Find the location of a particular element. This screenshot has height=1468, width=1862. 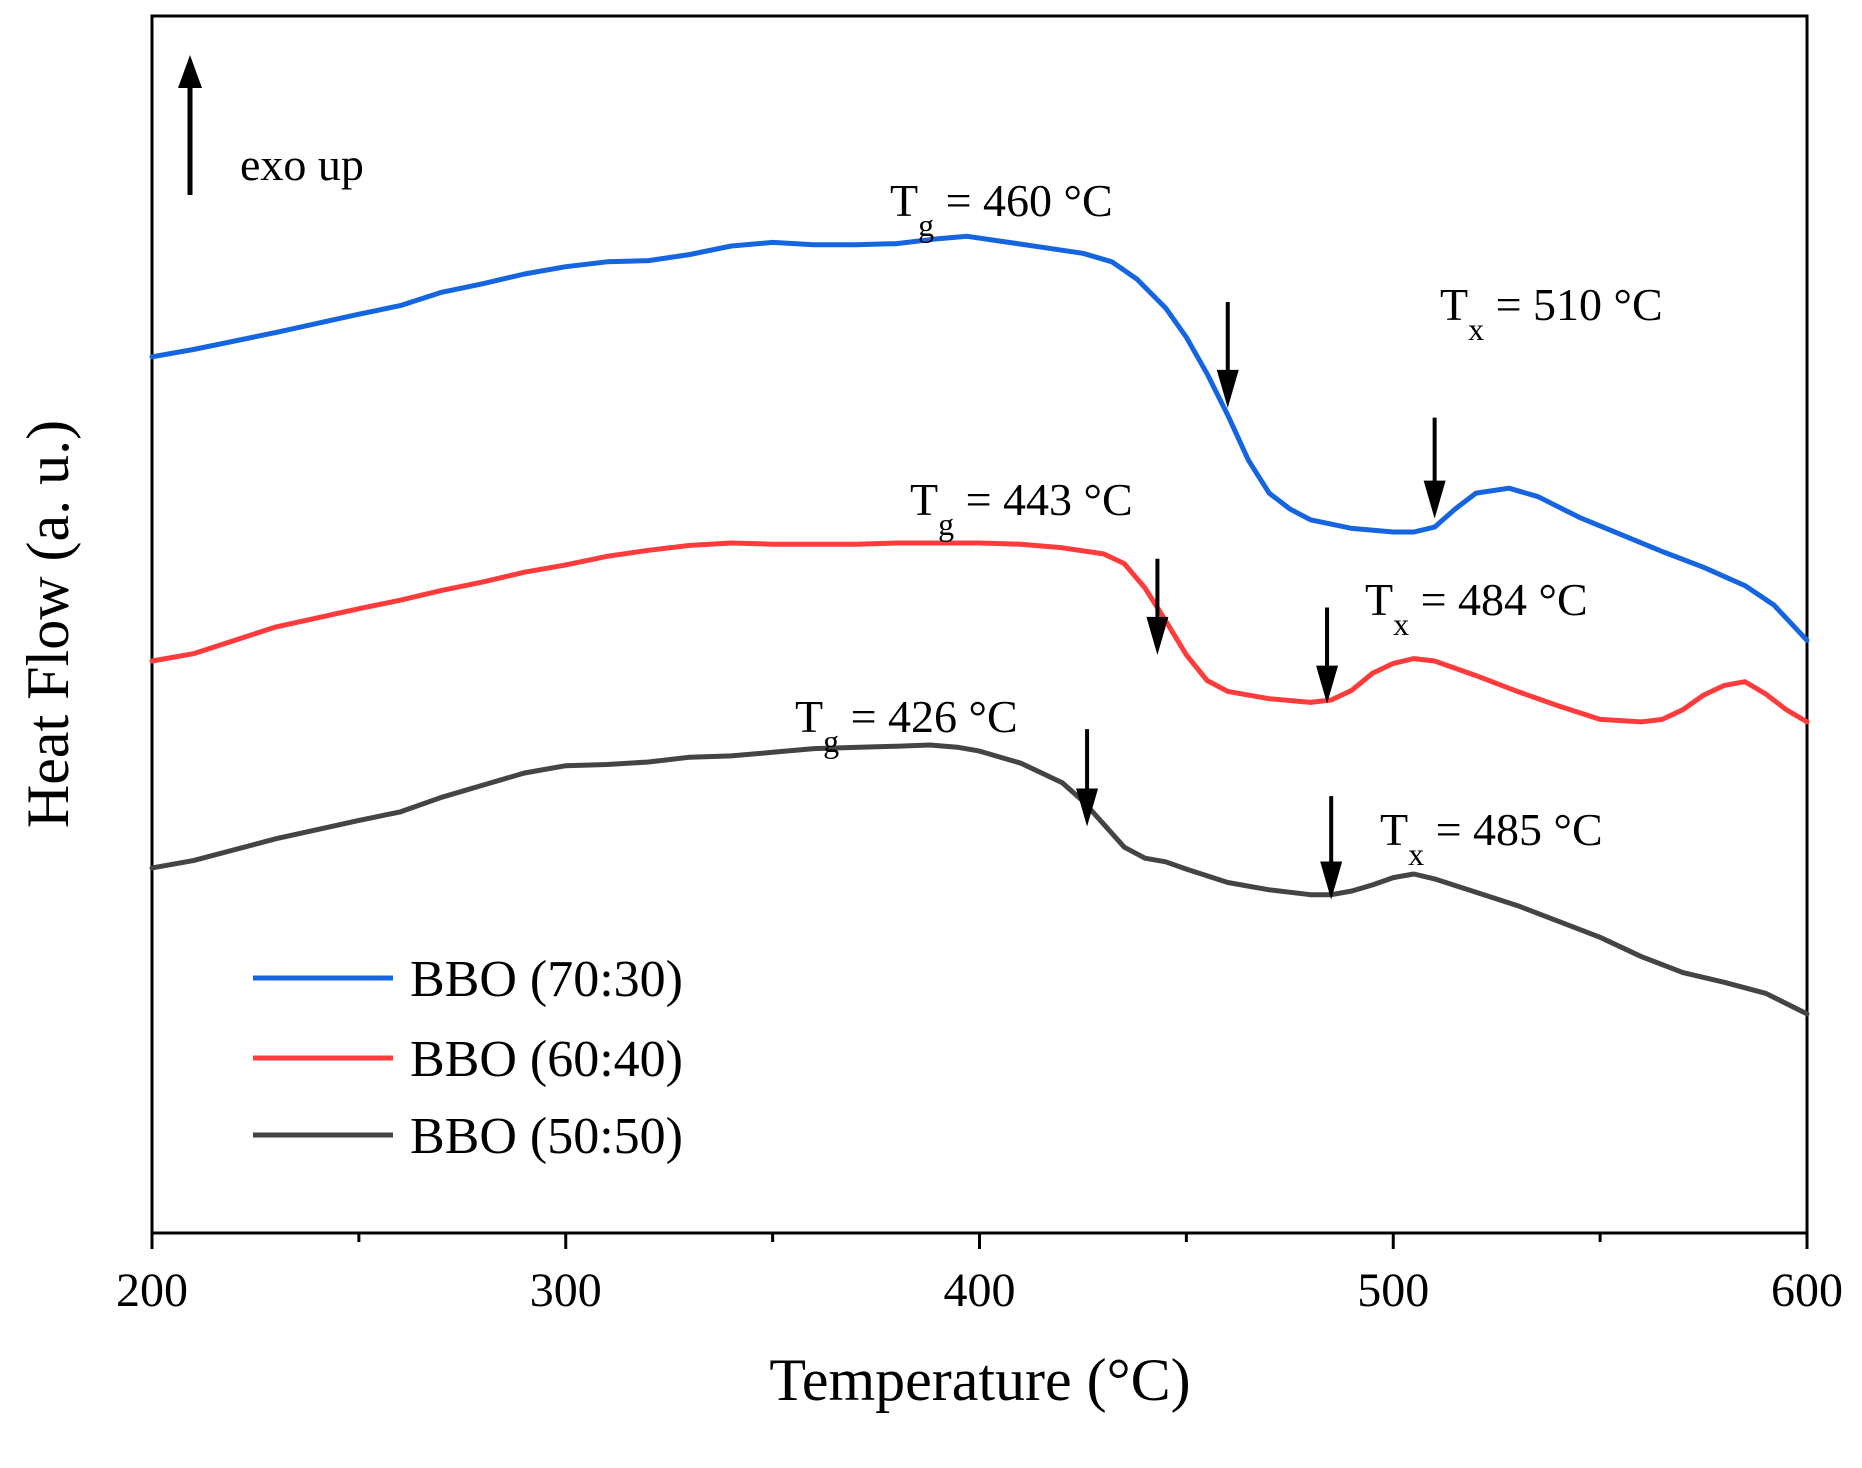

exo-indicator: exo up is located at coordinates (271, 125).